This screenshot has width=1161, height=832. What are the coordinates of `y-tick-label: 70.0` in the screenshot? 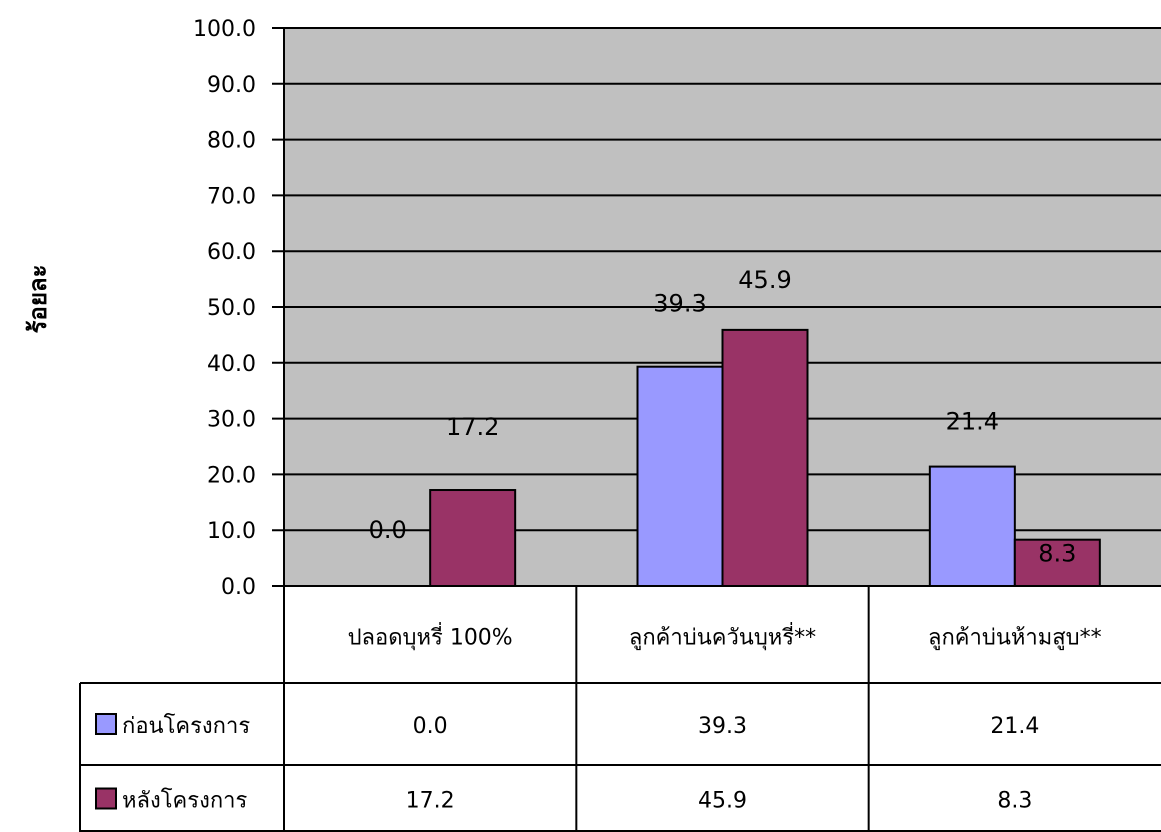 It's located at (231, 196).